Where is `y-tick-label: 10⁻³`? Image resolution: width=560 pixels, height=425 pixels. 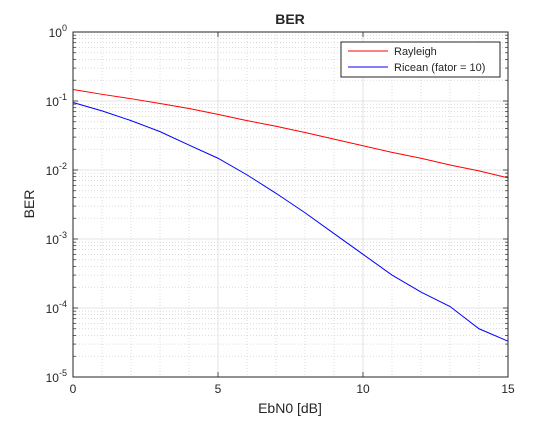
y-tick-label: 10⁻³ is located at coordinates (56, 238).